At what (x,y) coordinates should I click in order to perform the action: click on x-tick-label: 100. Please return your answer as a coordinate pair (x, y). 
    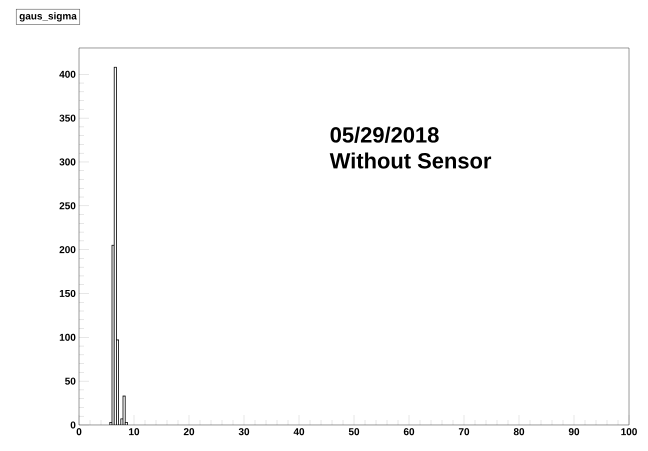
    Looking at the image, I should click on (629, 432).